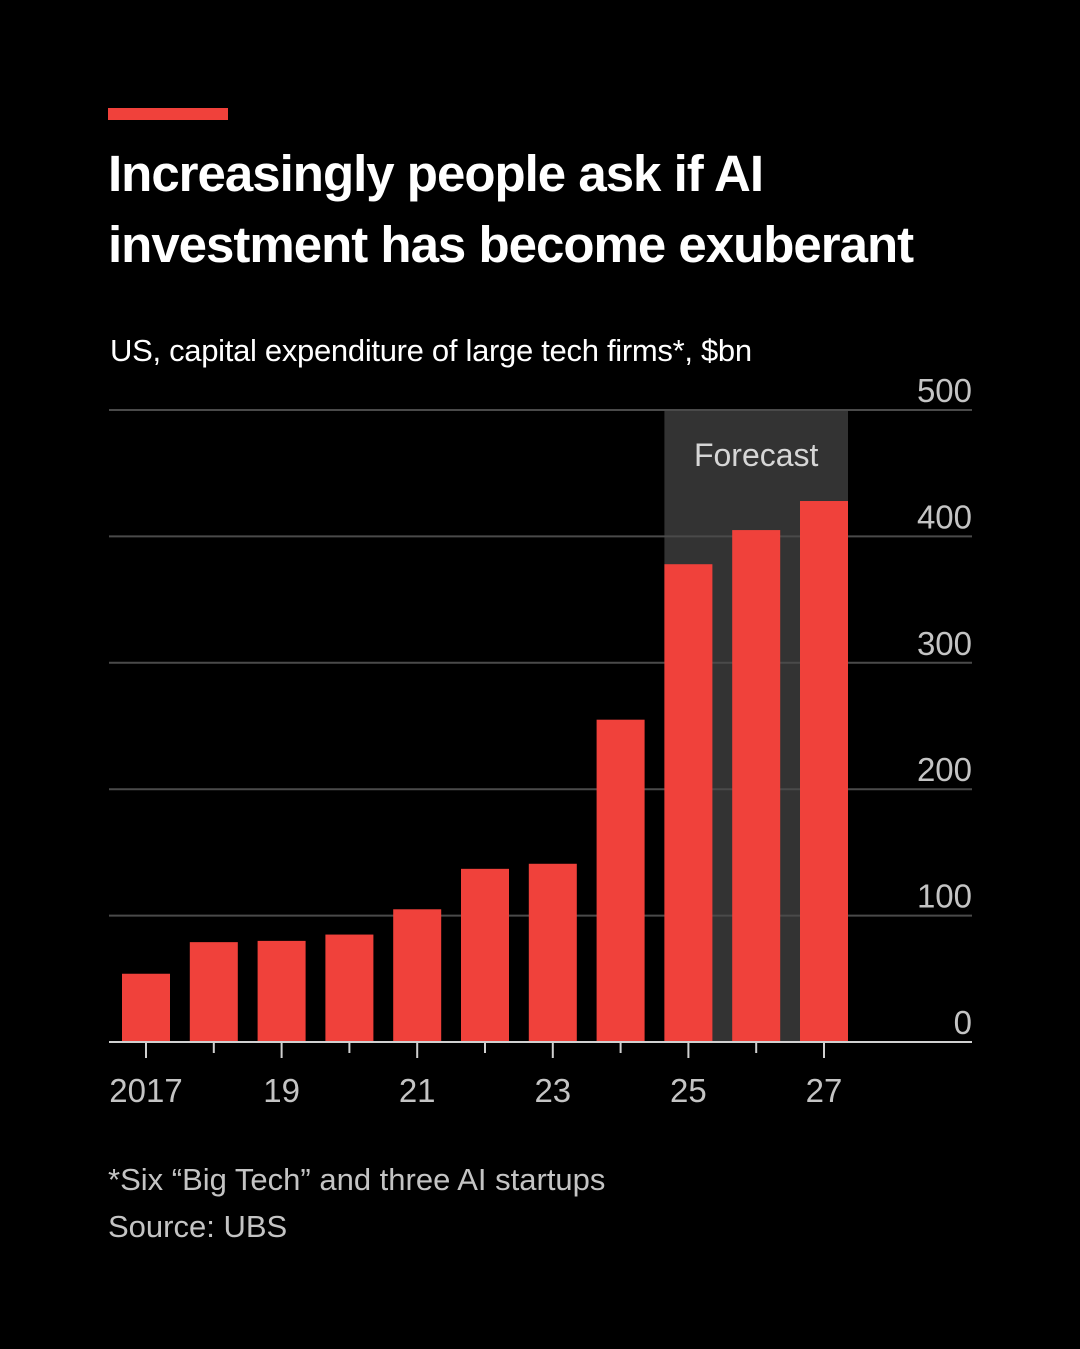 The image size is (1080, 1349). What do you see at coordinates (485, 955) in the screenshot?
I see `bar-2022` at bounding box center [485, 955].